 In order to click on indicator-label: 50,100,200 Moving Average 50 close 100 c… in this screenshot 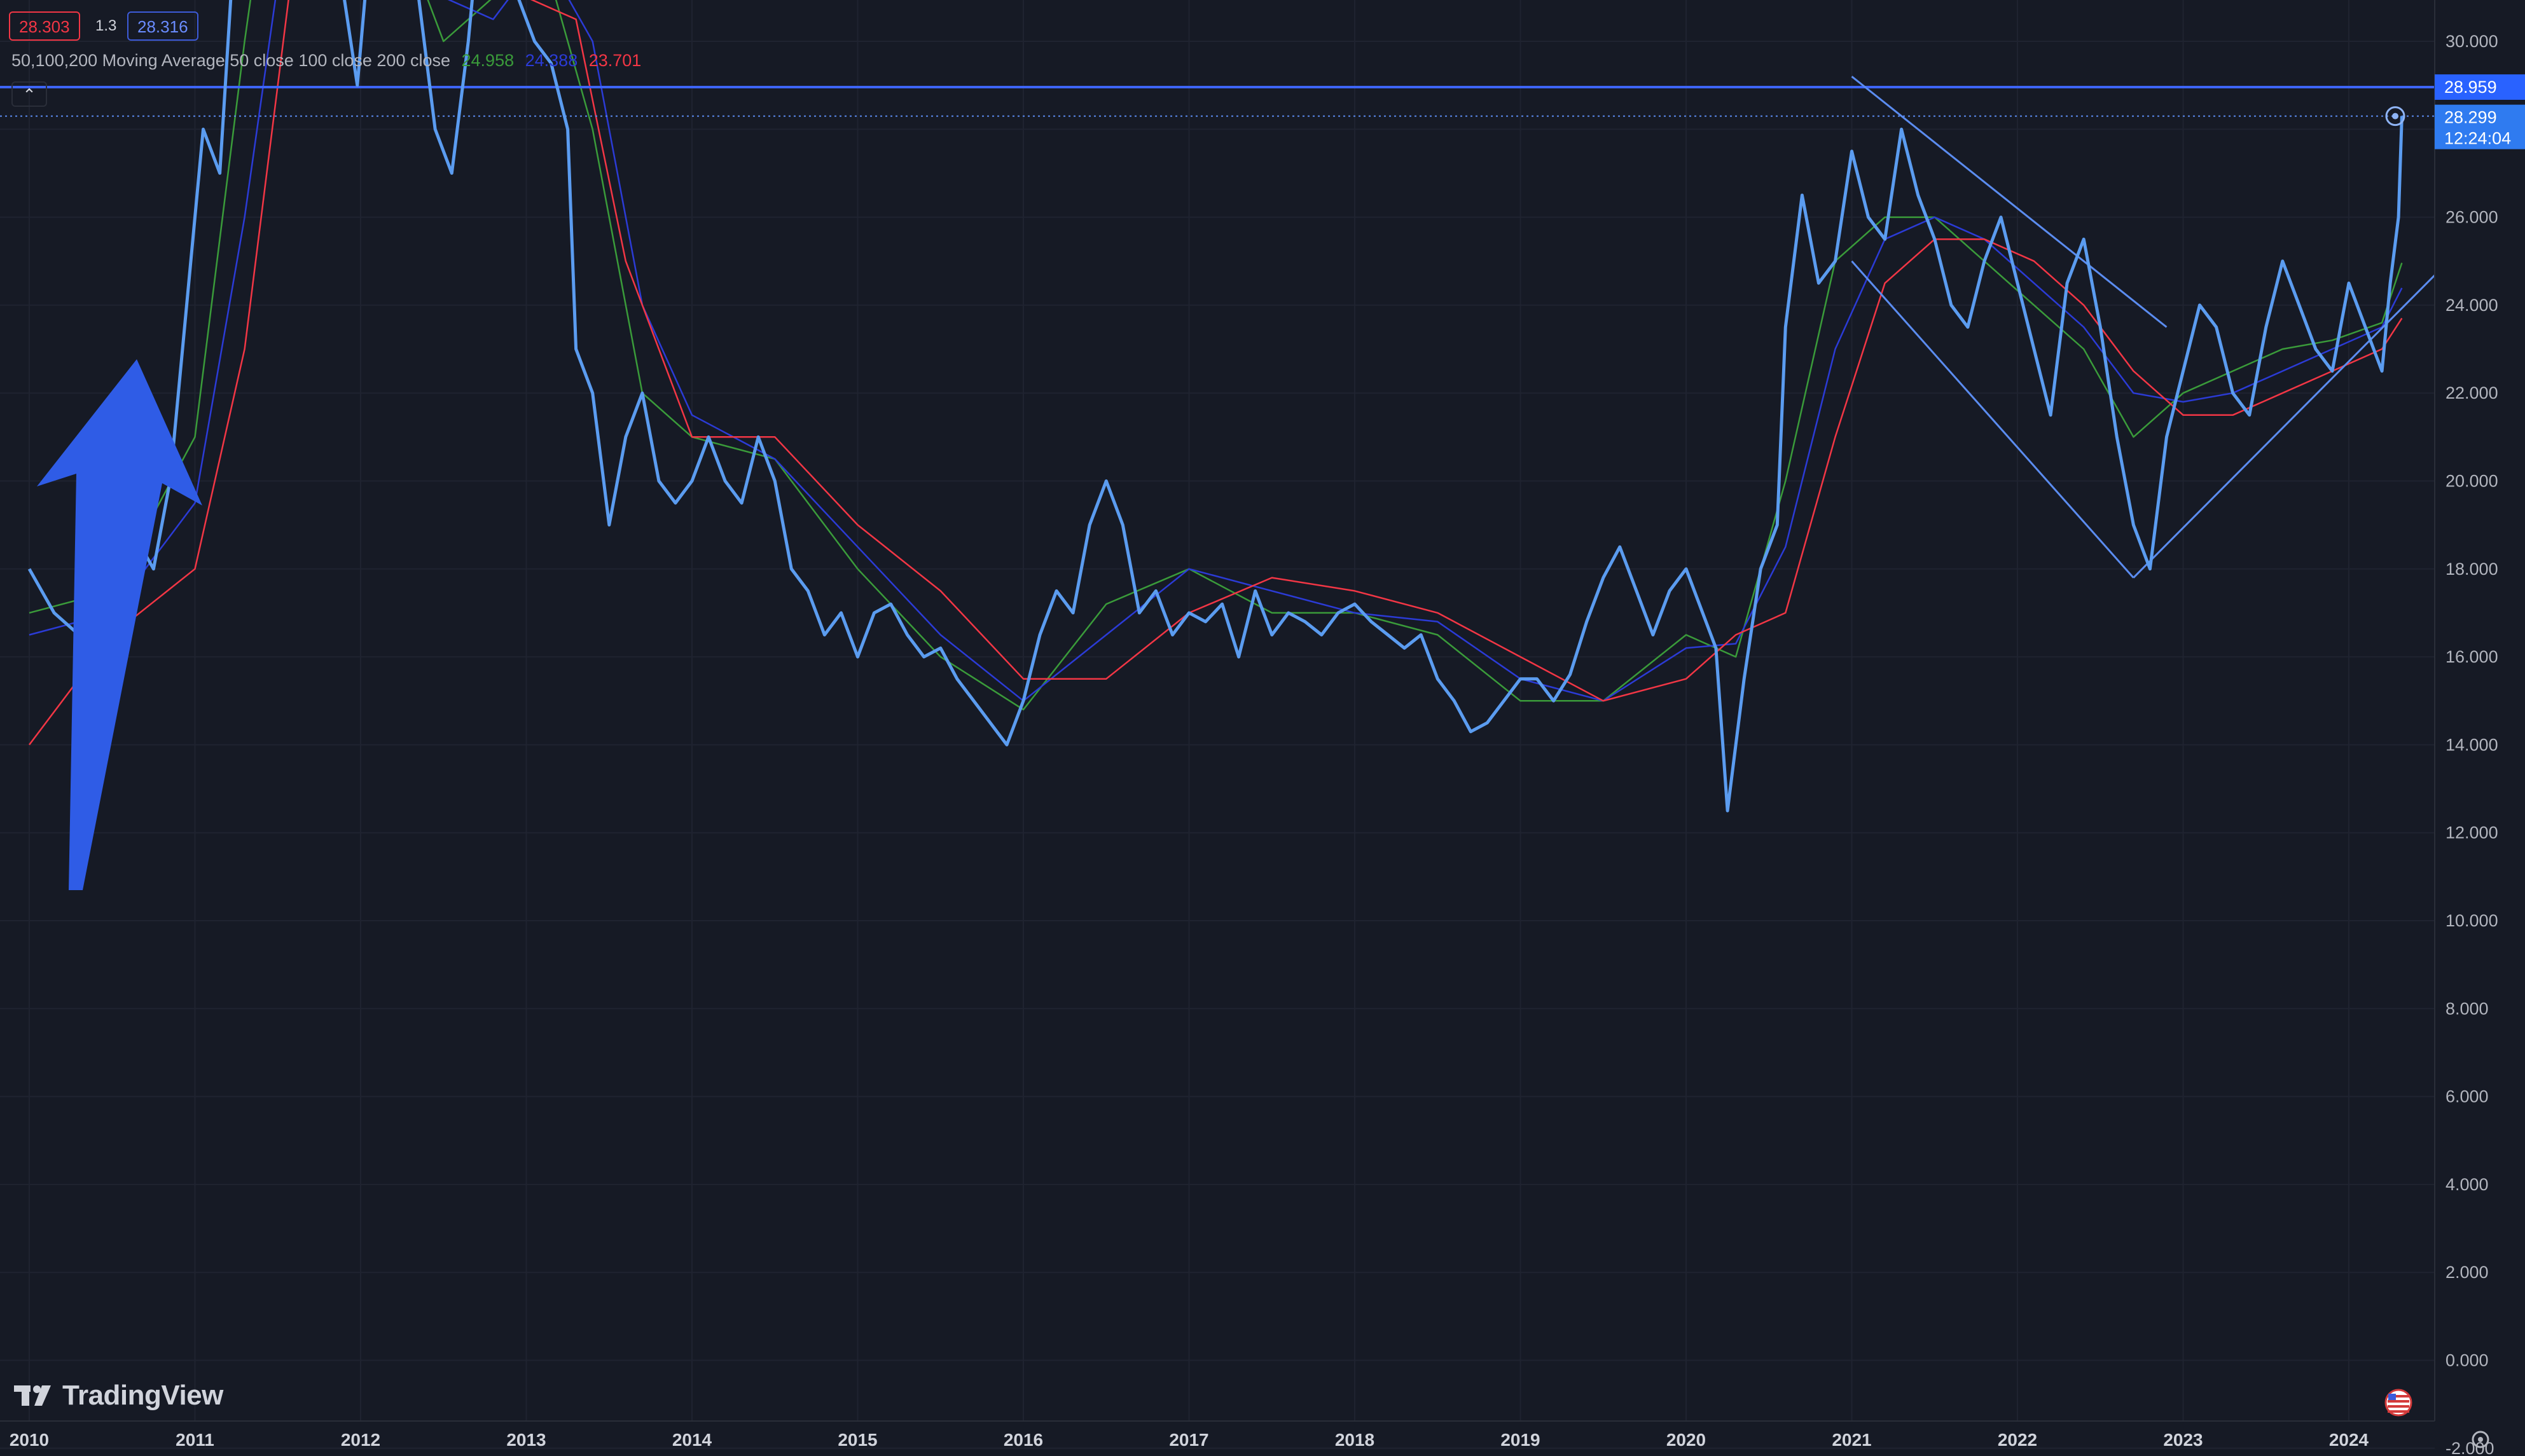, I will do `click(230, 60)`.